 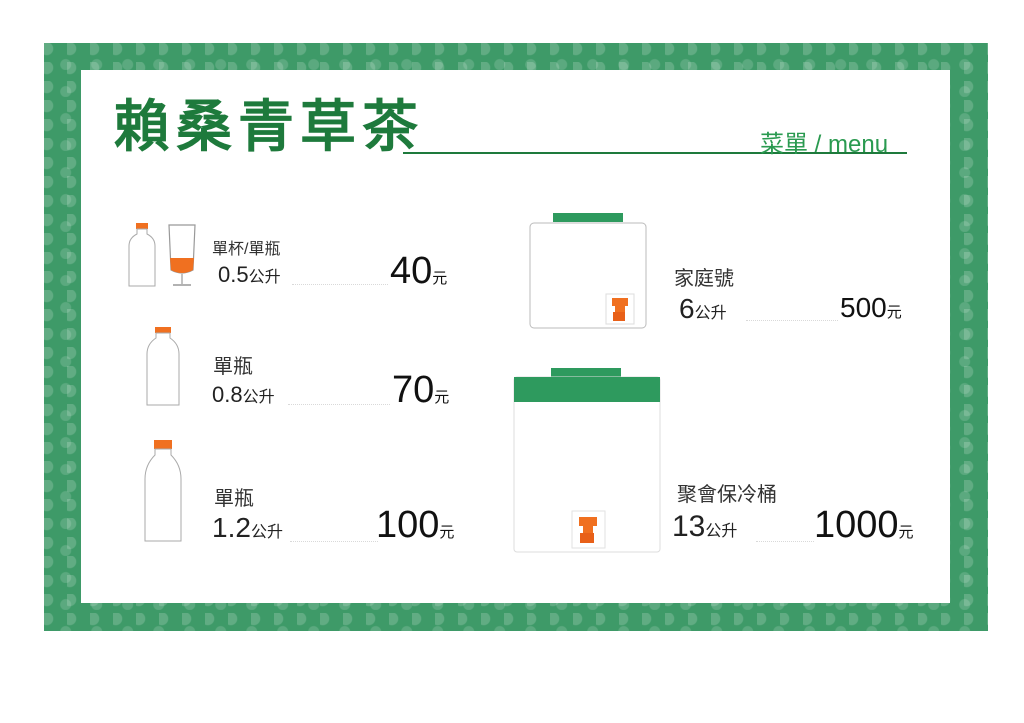 I want to click on item-4-volume: 6公升, so click(x=703, y=309).